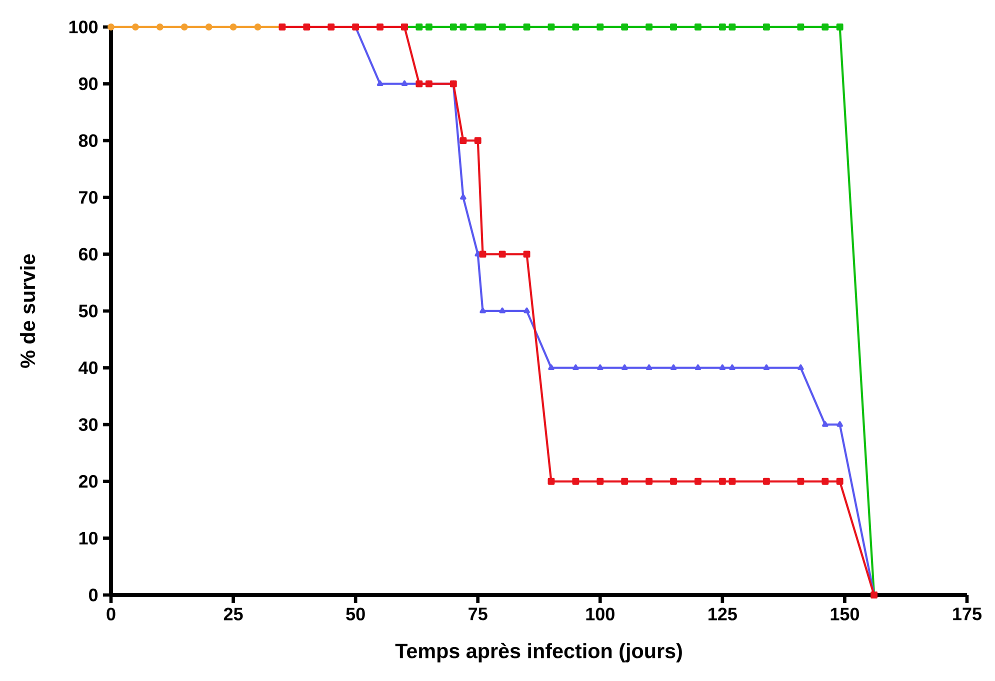 The height and width of the screenshot is (681, 995). What do you see at coordinates (967, 614) in the screenshot?
I see `x-tick-label: 175` at bounding box center [967, 614].